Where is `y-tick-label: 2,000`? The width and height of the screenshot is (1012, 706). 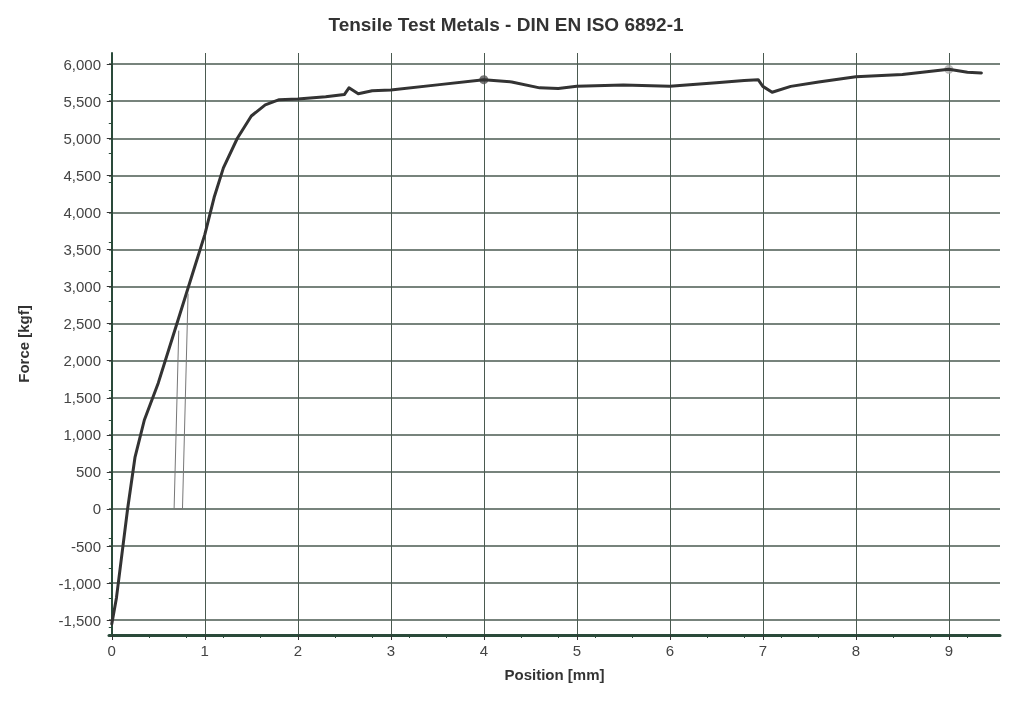 y-tick-label: 2,000 is located at coordinates (82, 361).